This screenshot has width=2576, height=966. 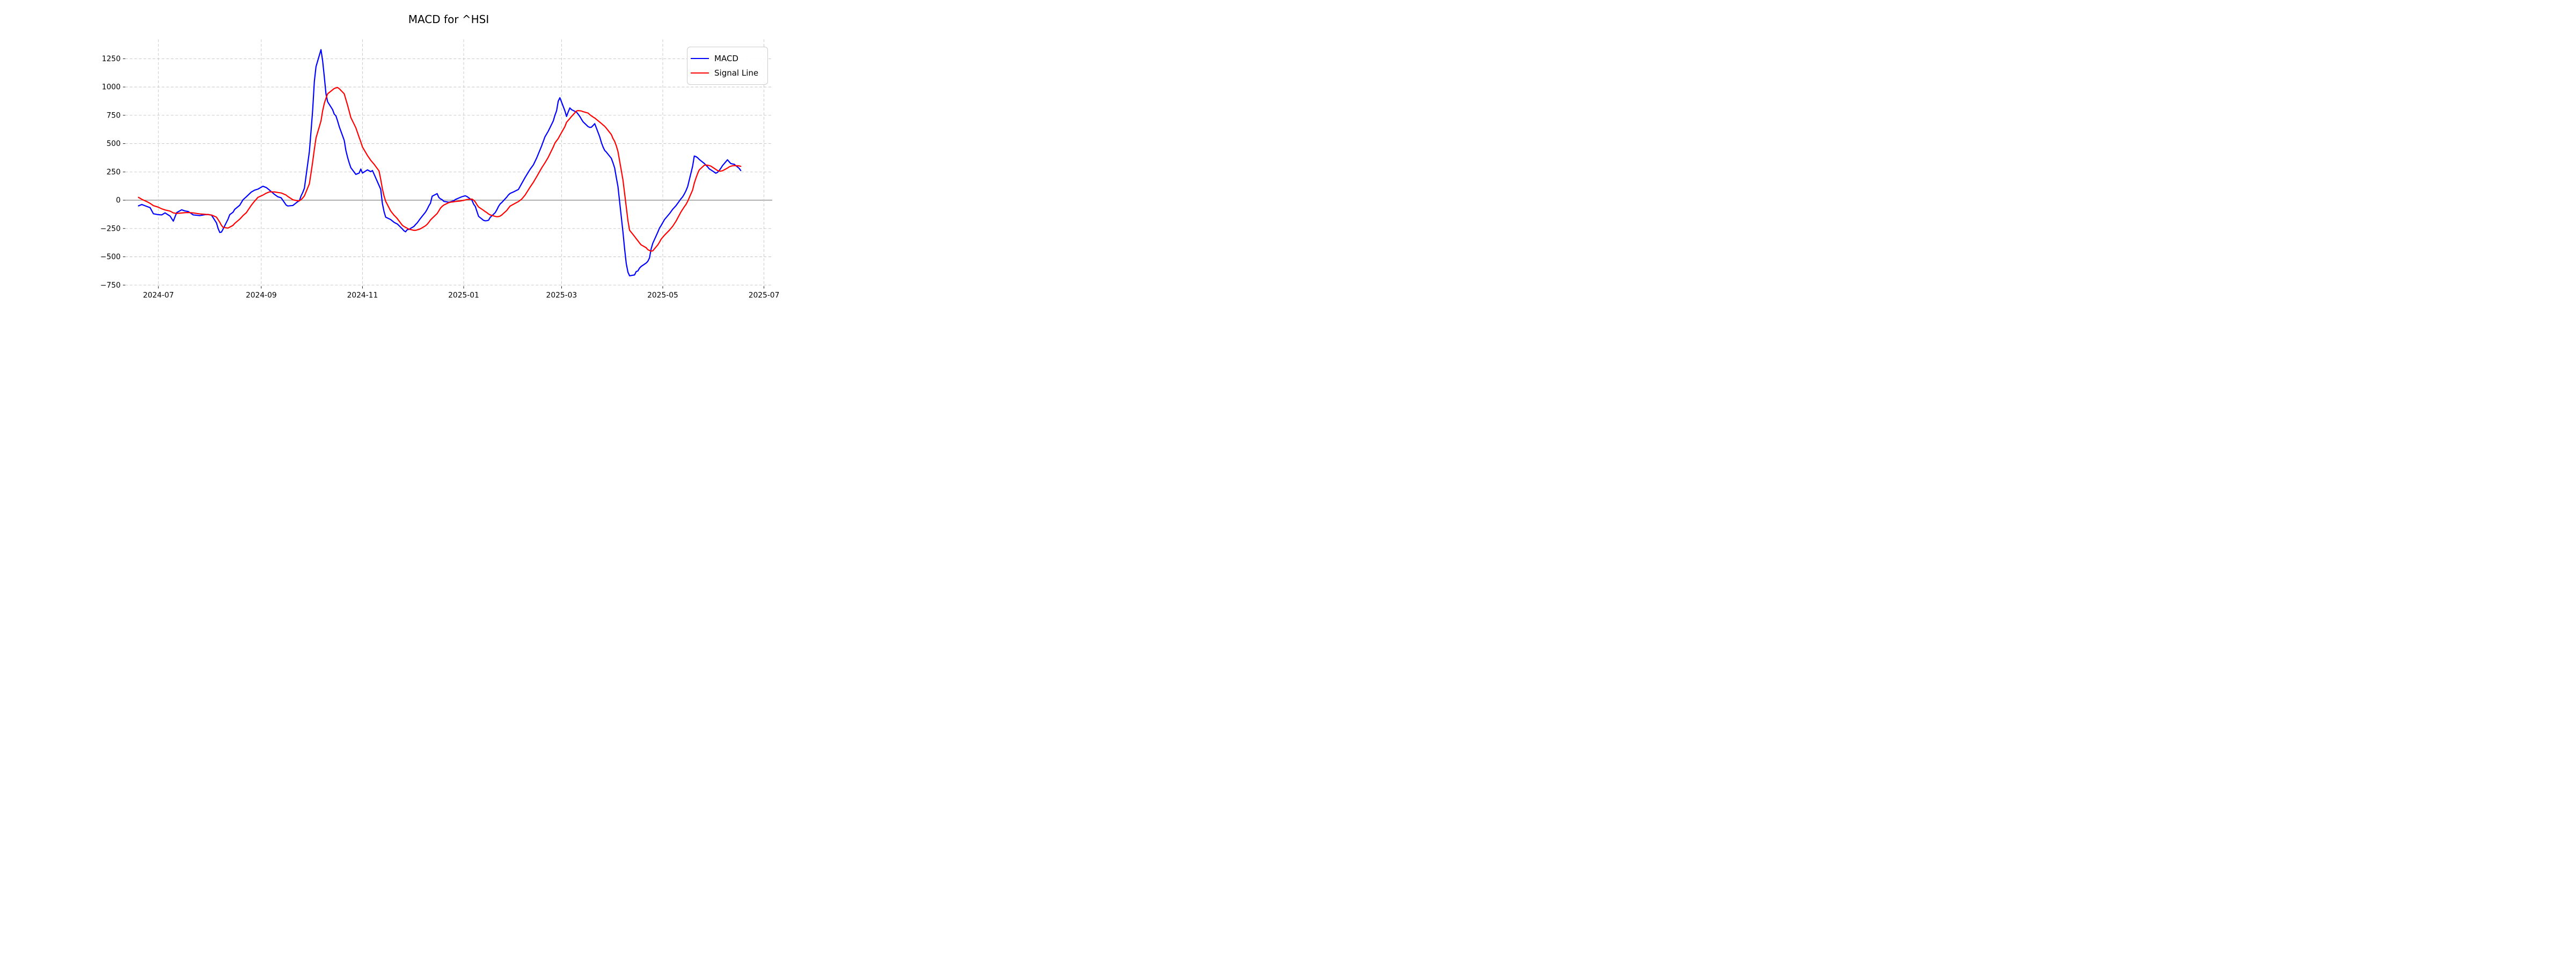 I want to click on legend-label-macd: MACD, so click(x=726, y=59).